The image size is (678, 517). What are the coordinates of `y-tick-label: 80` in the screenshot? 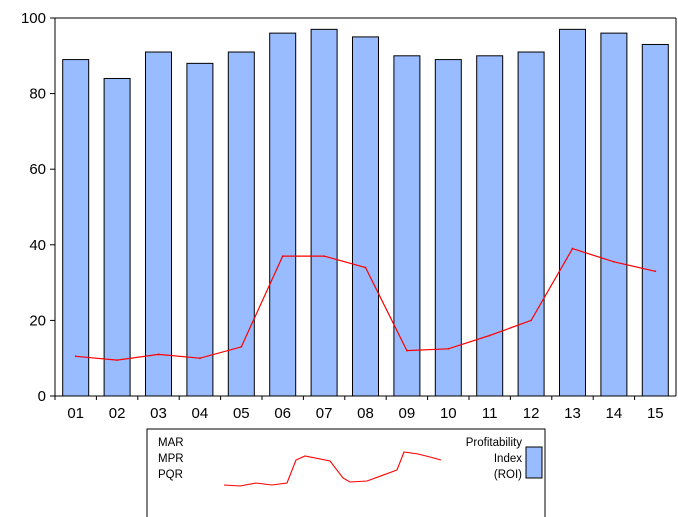 It's located at (37, 94).